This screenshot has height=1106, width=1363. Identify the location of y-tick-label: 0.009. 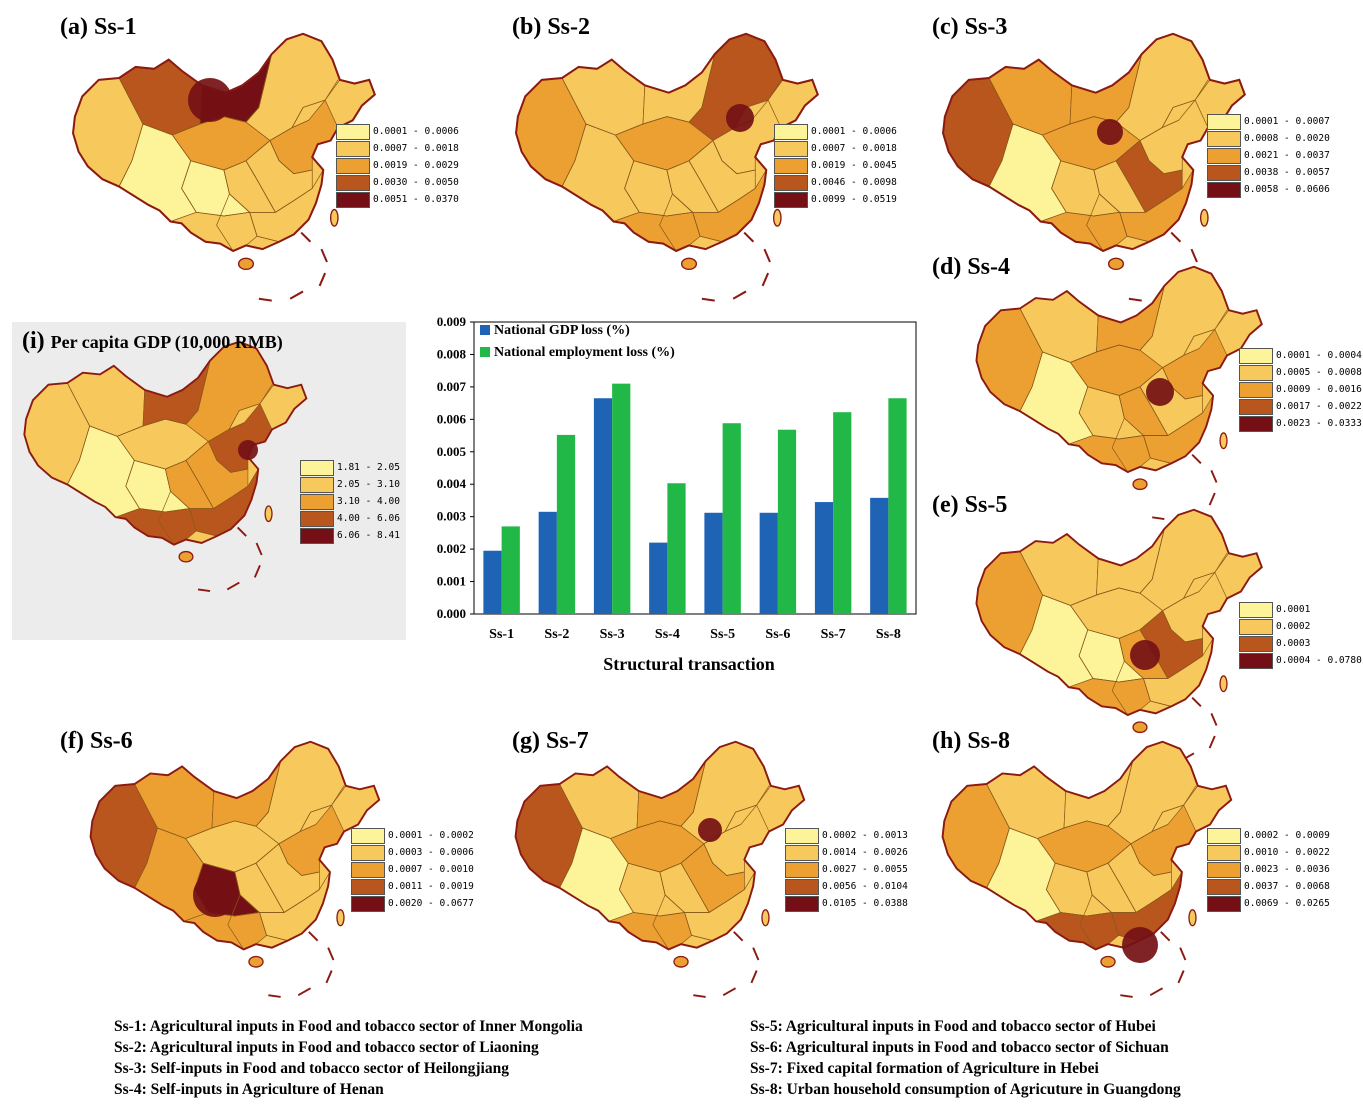
(452, 321).